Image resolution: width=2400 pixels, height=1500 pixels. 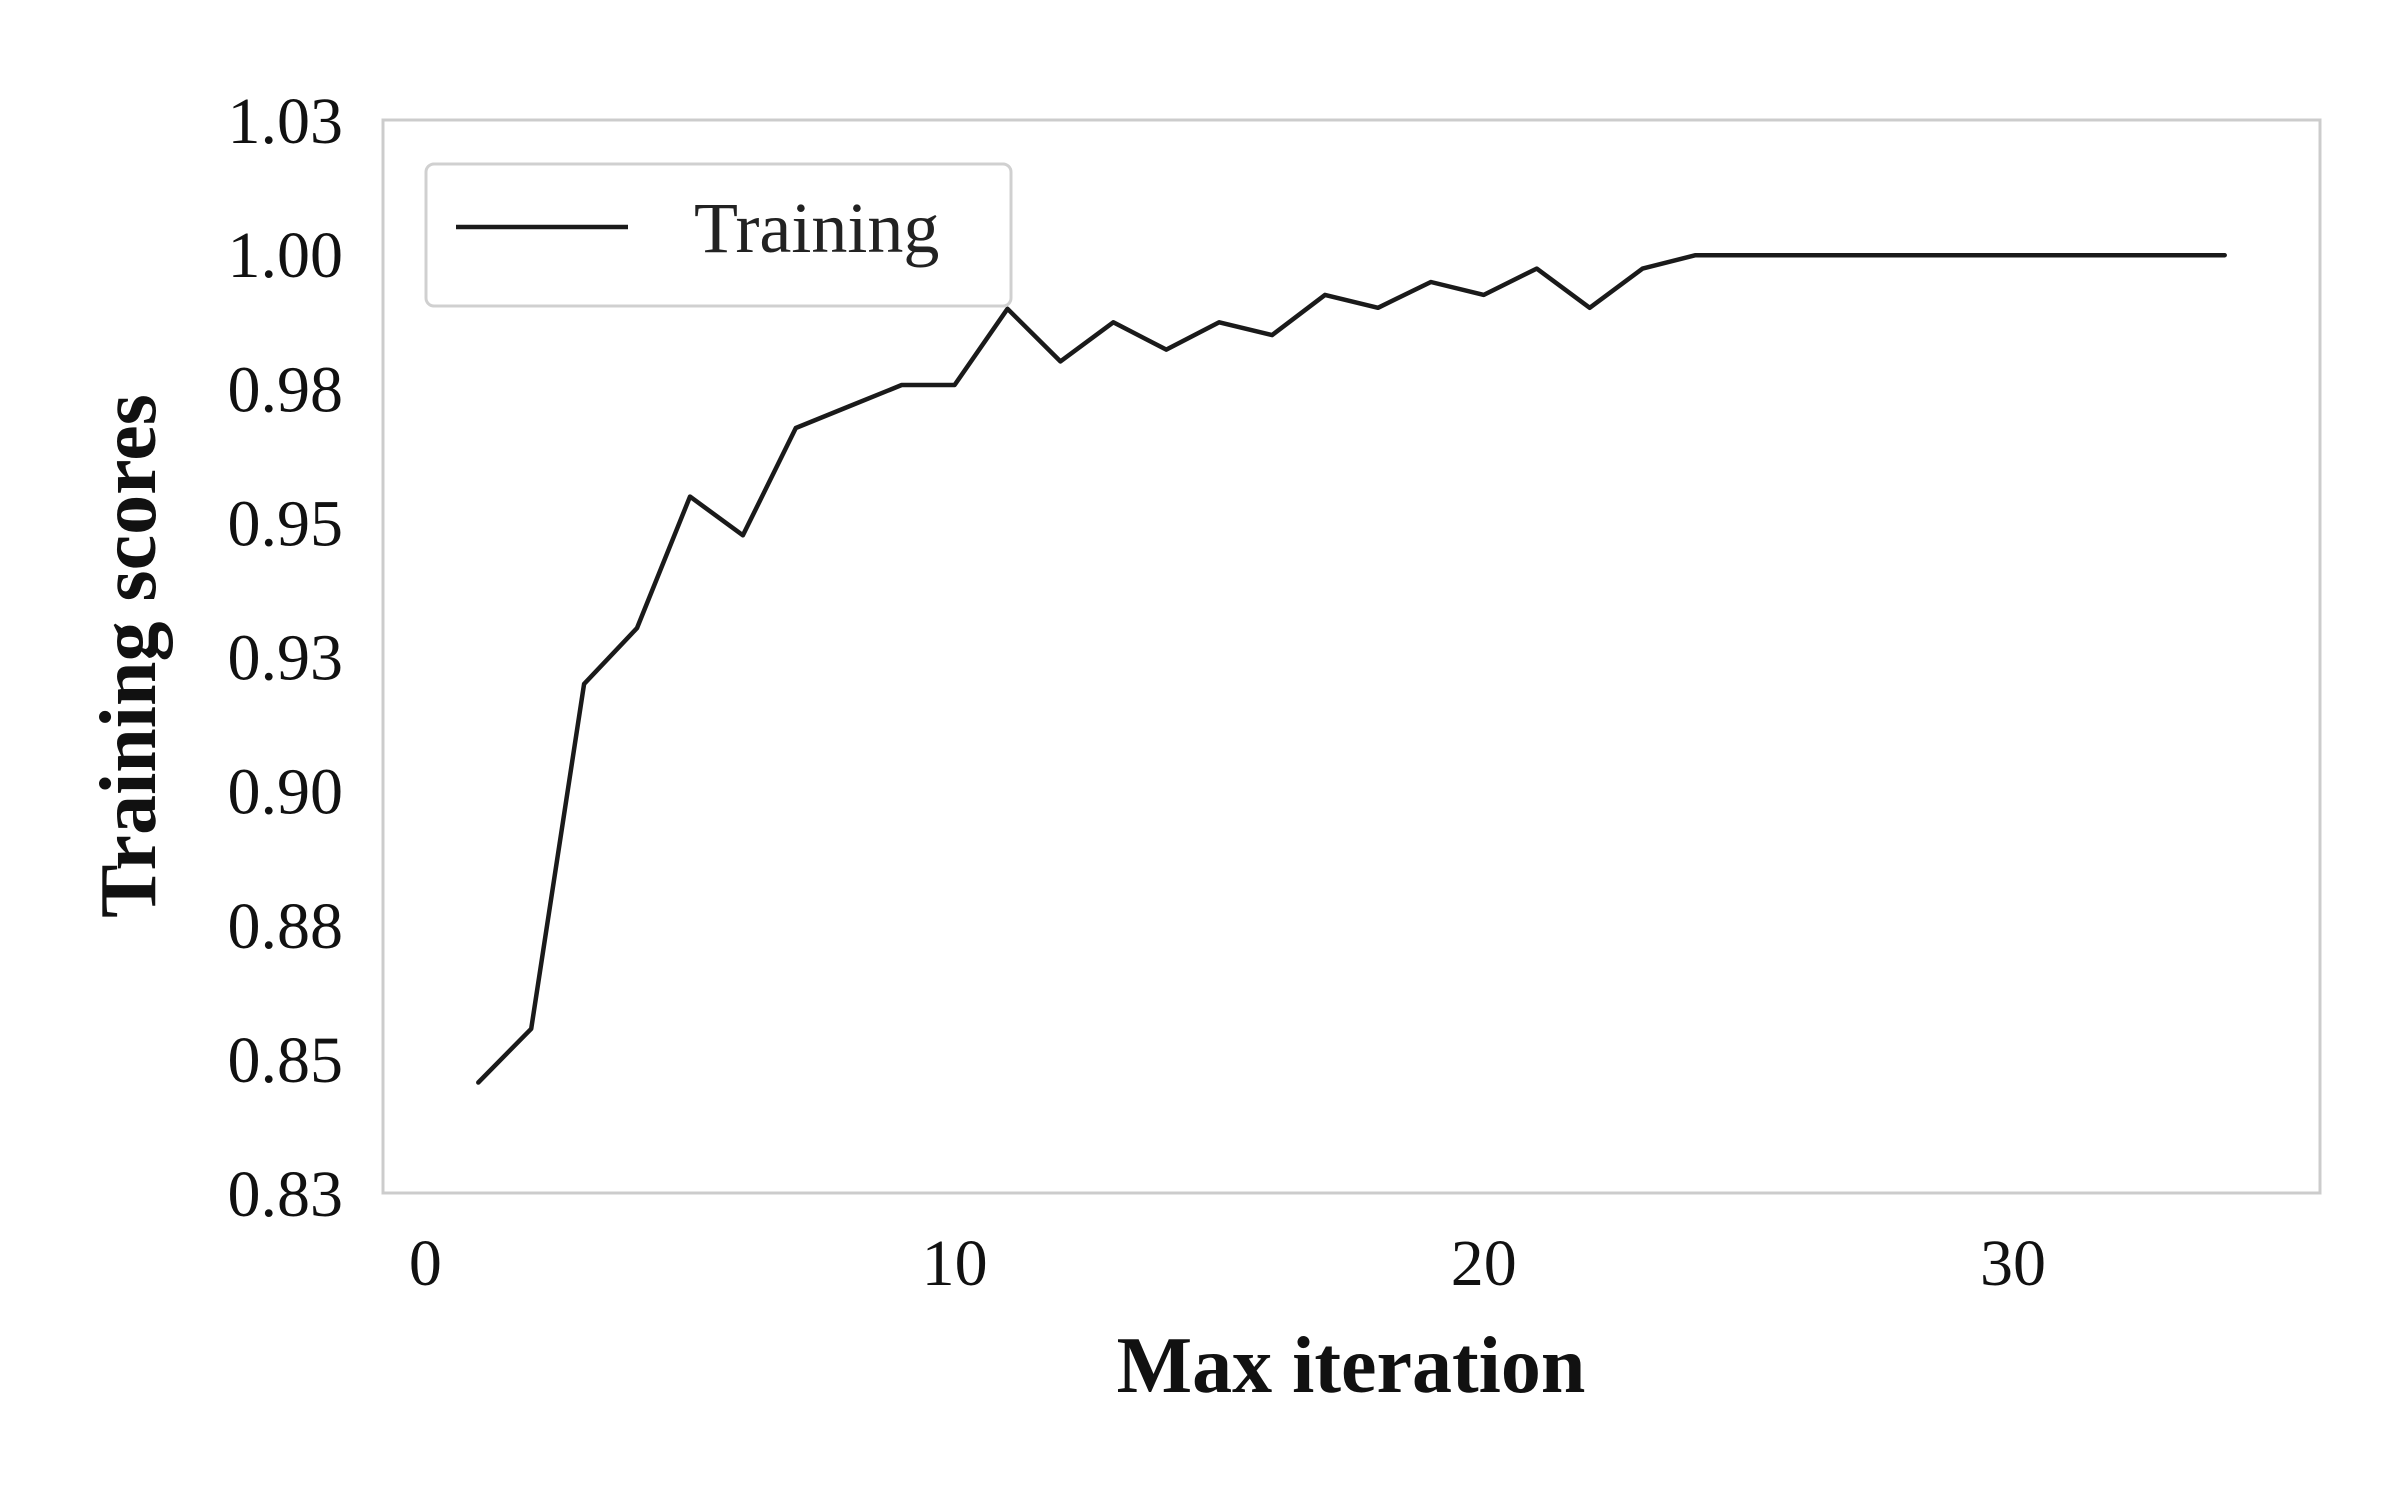 I want to click on y-axis-title: Training scores, so click(x=129, y=656).